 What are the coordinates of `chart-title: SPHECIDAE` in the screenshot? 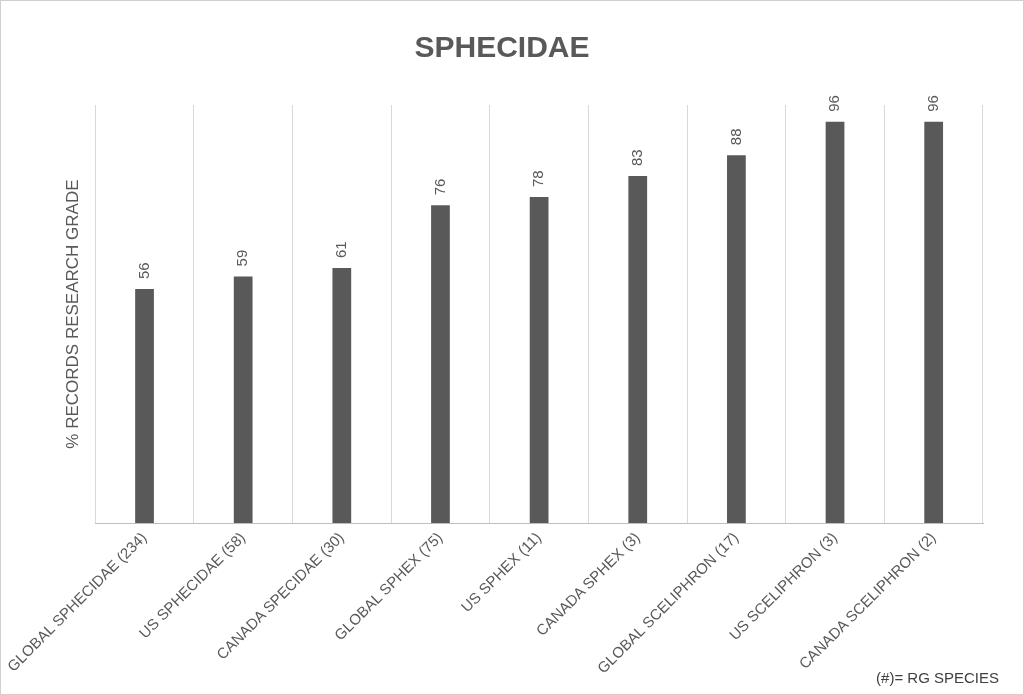 It's located at (502, 47).